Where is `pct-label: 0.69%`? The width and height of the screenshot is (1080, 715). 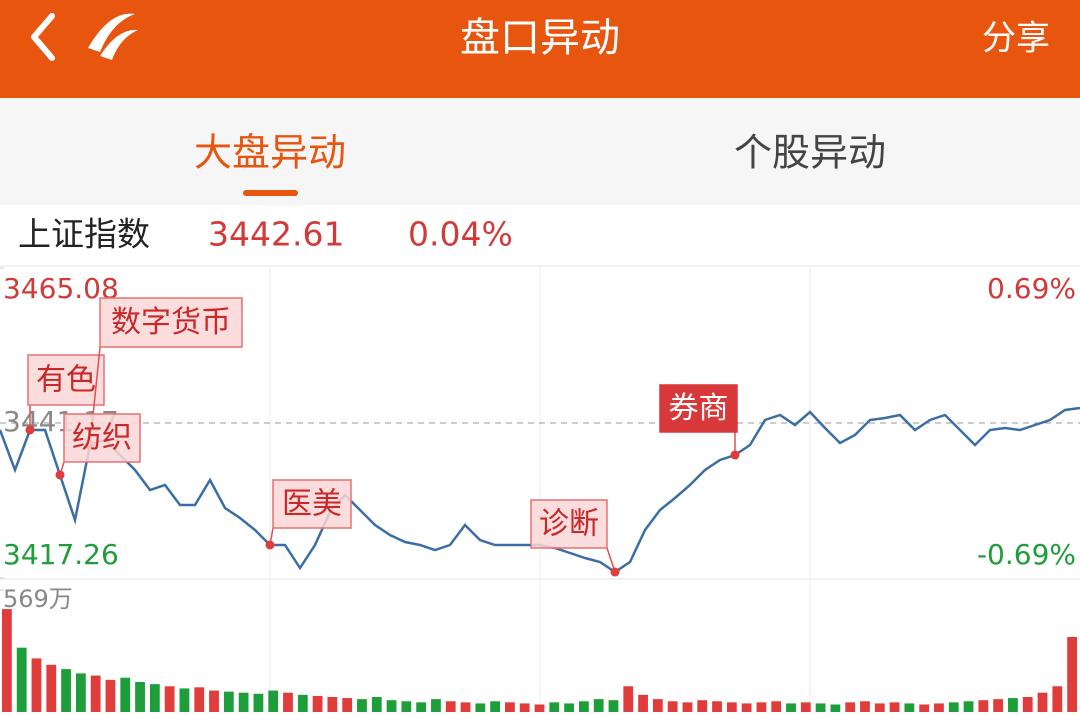
pct-label: 0.69% is located at coordinates (1031, 288).